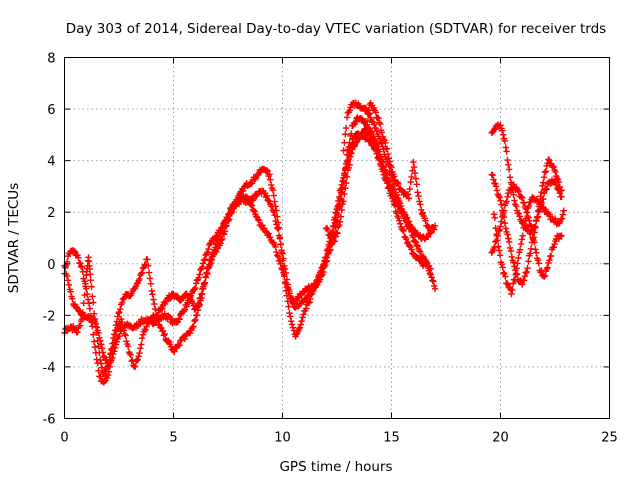 This screenshot has height=480, width=640. I want to click on y-tick-label: -6, so click(49, 420).